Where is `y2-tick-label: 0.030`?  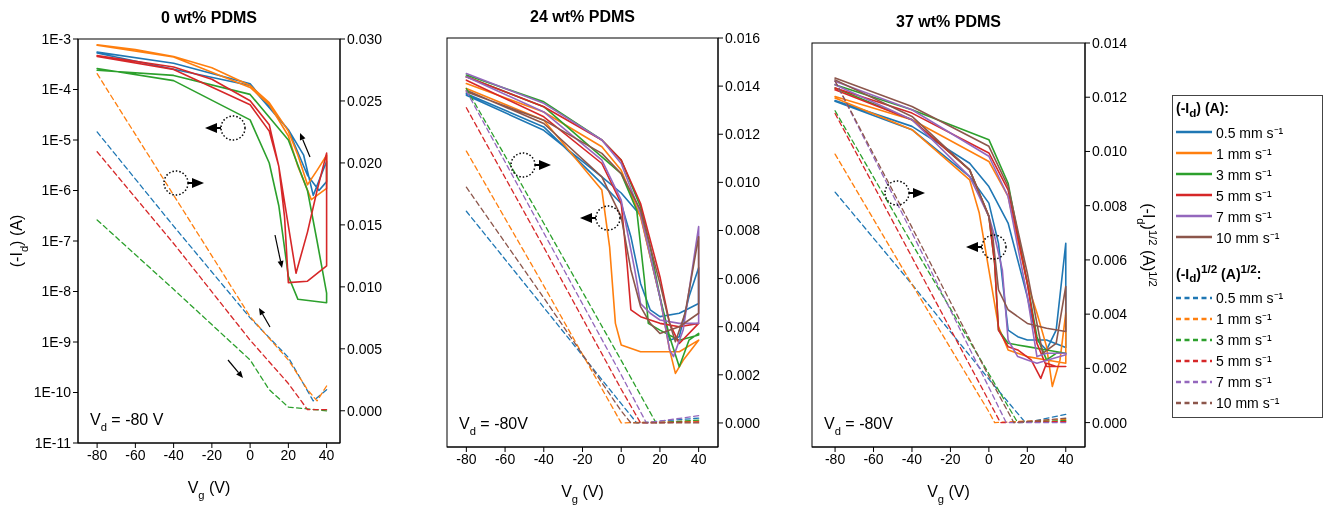 y2-tick-label: 0.030 is located at coordinates (365, 38).